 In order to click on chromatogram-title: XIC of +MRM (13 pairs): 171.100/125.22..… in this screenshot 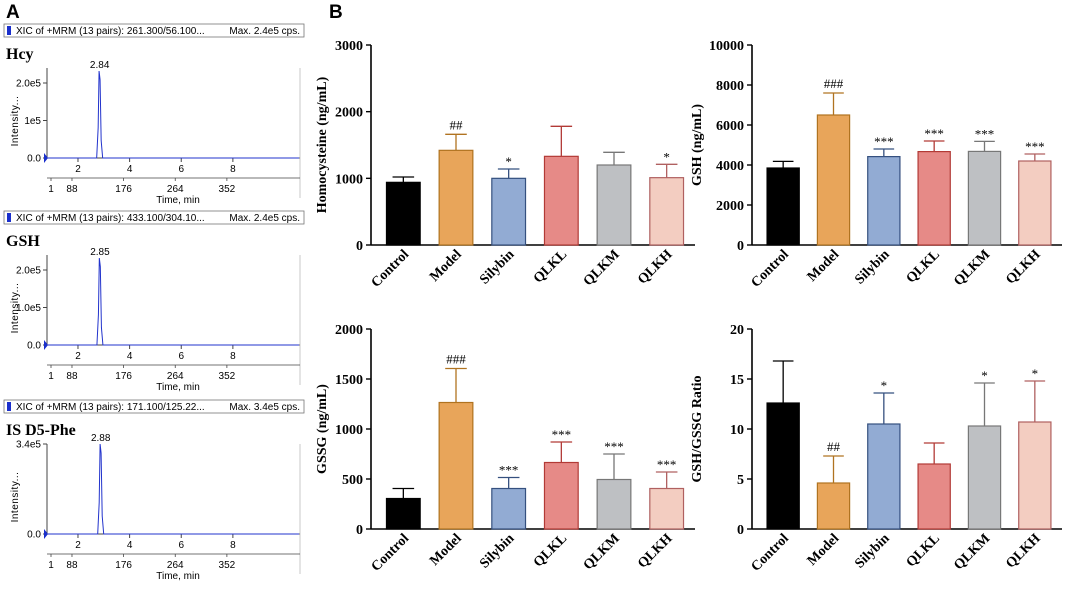, I will do `click(110, 407)`.